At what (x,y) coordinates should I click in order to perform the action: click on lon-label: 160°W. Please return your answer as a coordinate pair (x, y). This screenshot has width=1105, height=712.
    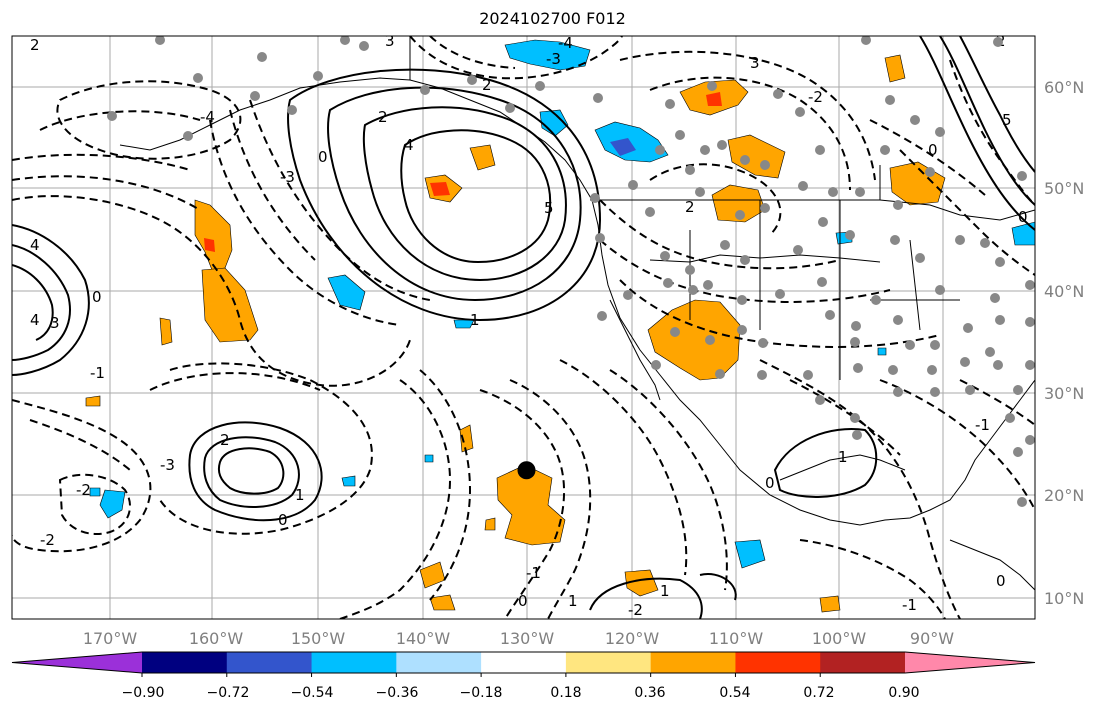
    Looking at the image, I should click on (216, 638).